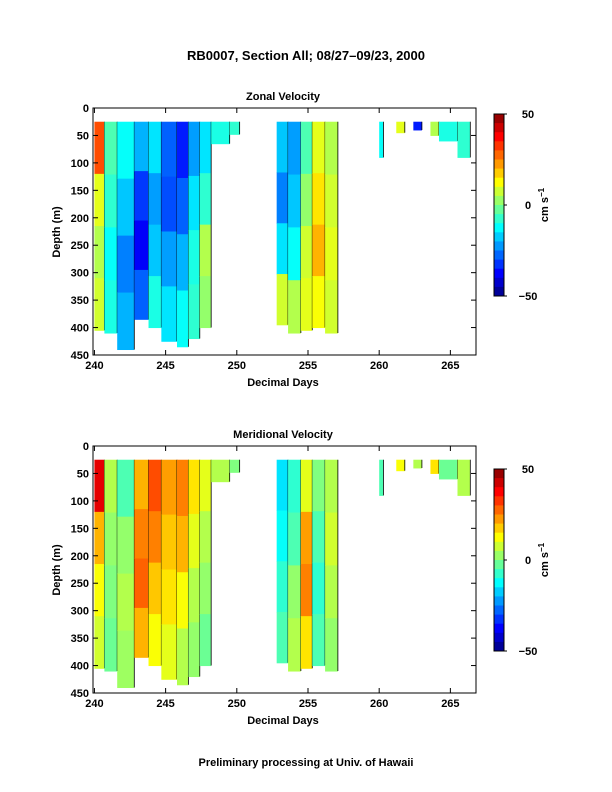 The image size is (612, 792). I want to click on meridional-x-tick-label-3: 255, so click(308, 704).